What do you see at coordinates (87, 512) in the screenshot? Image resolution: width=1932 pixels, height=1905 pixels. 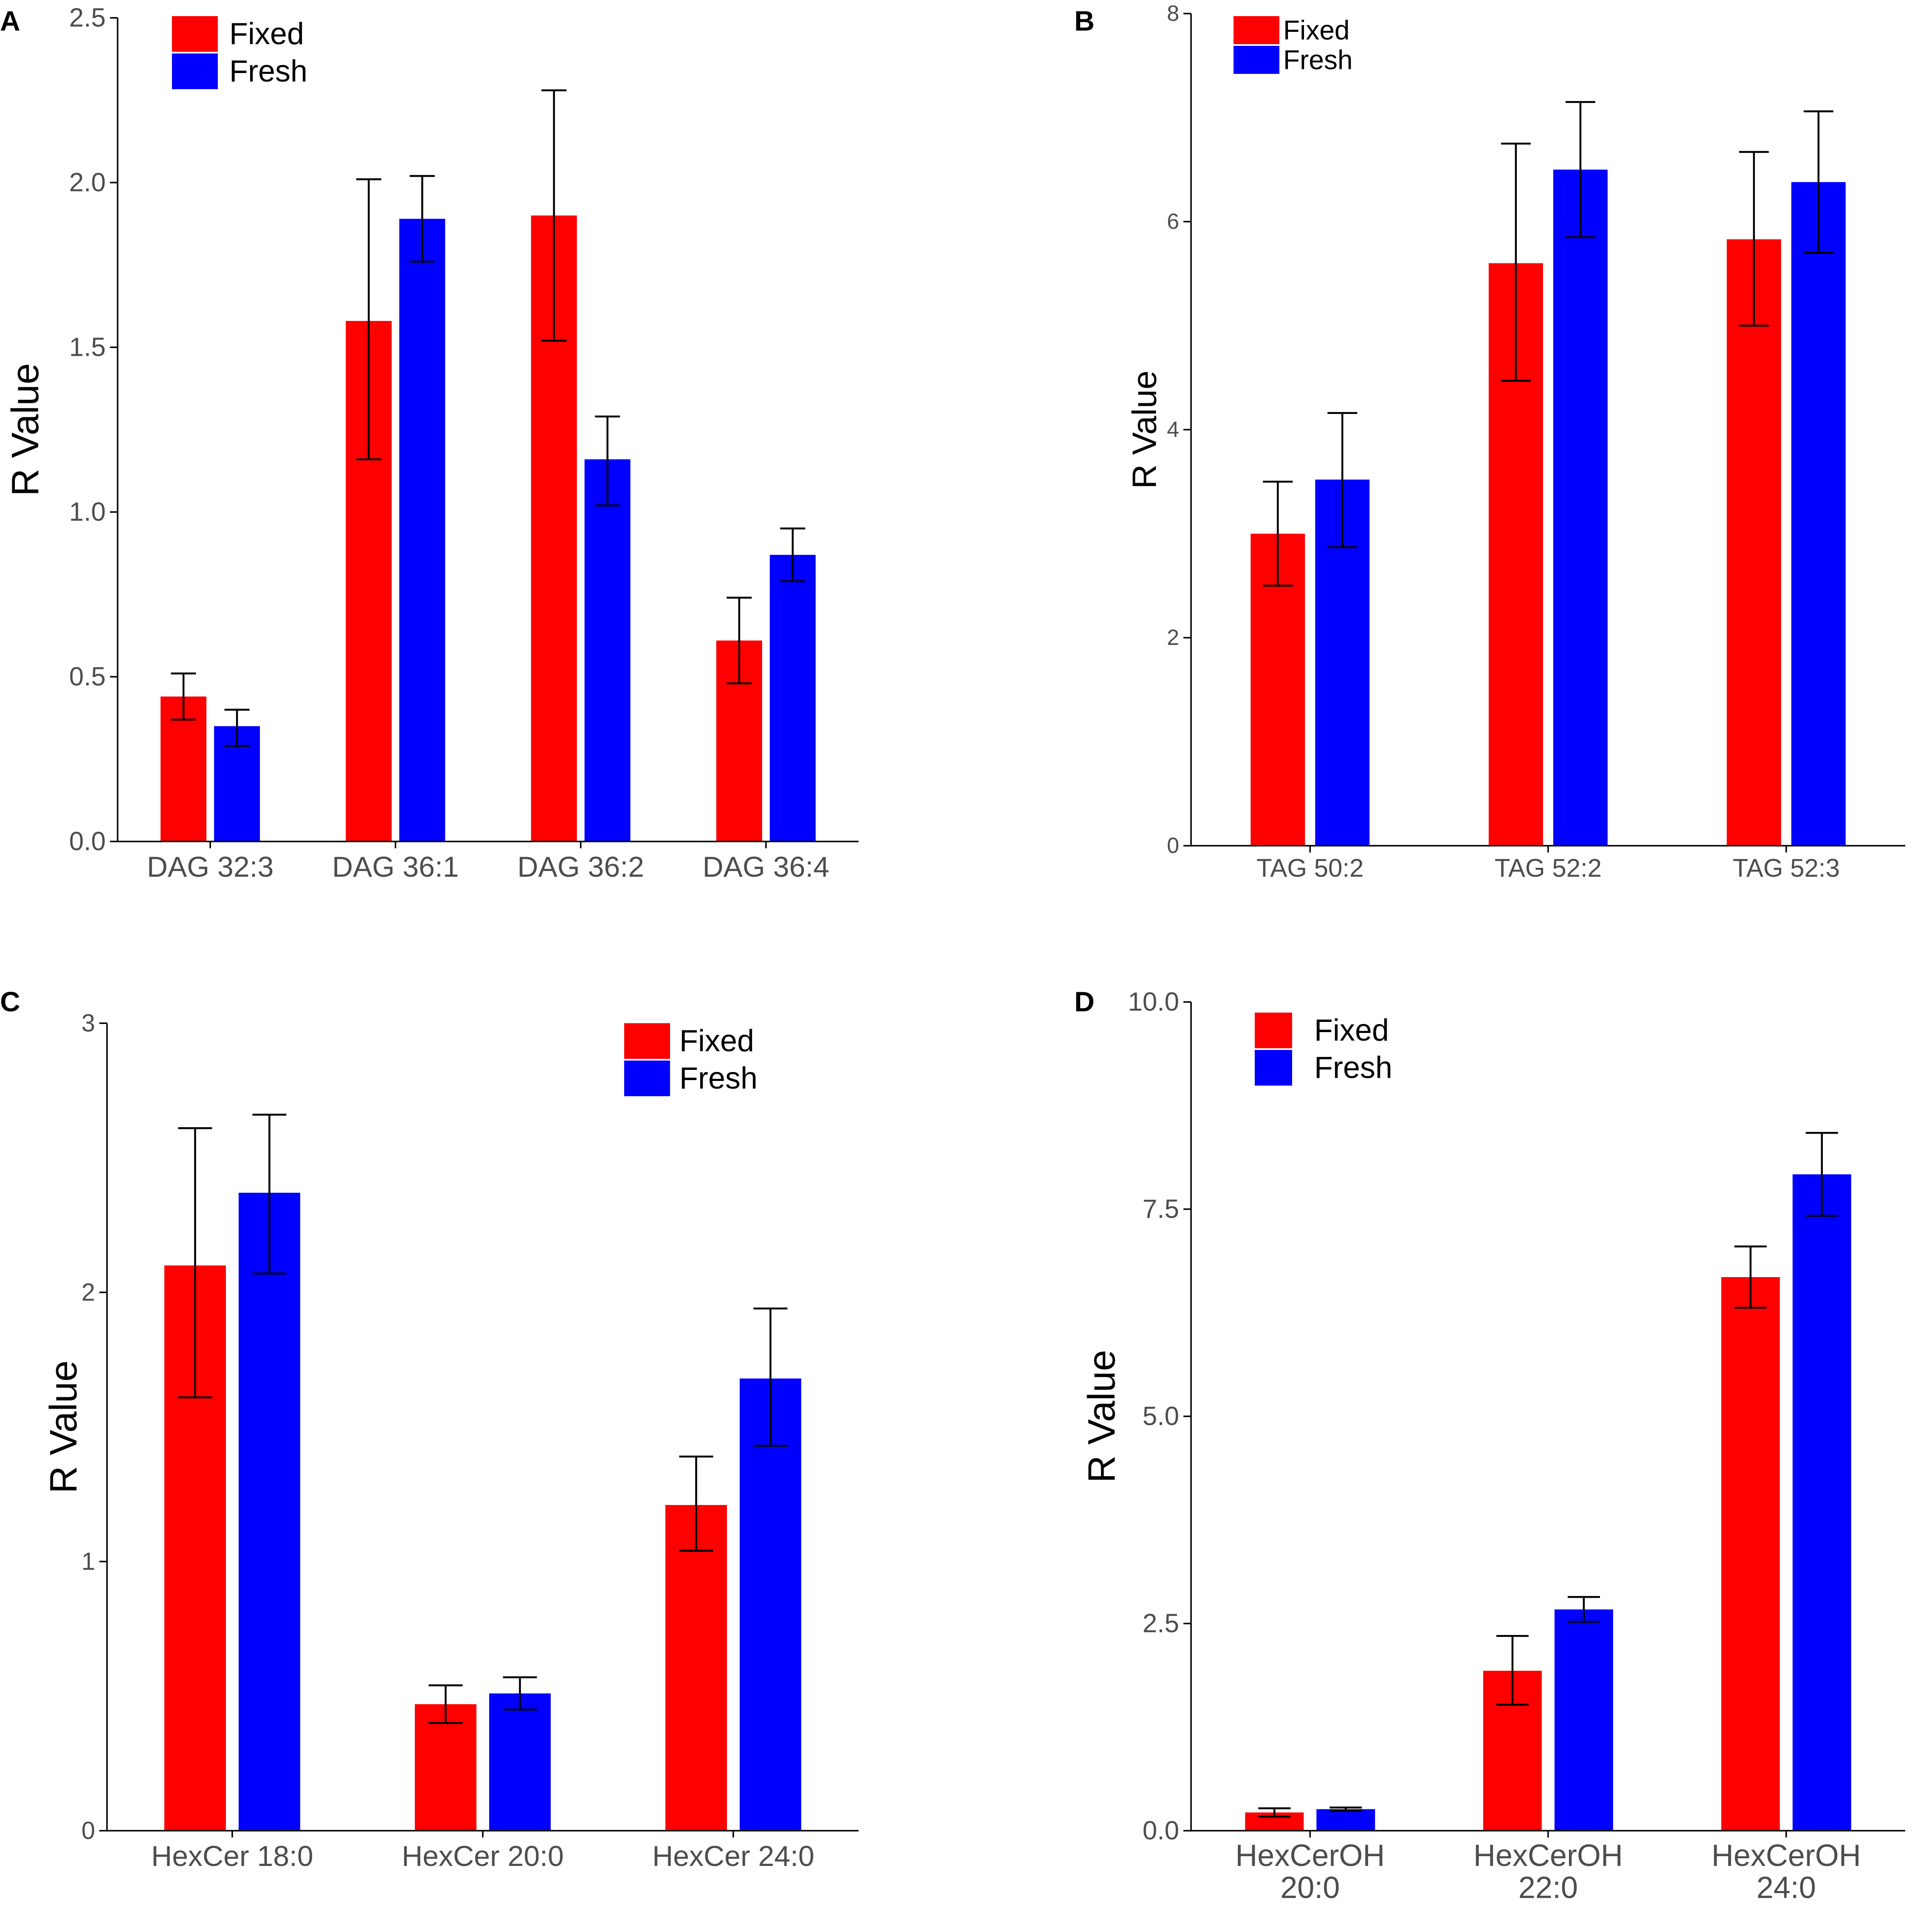 I see `y-tick-label: 1.0` at bounding box center [87, 512].